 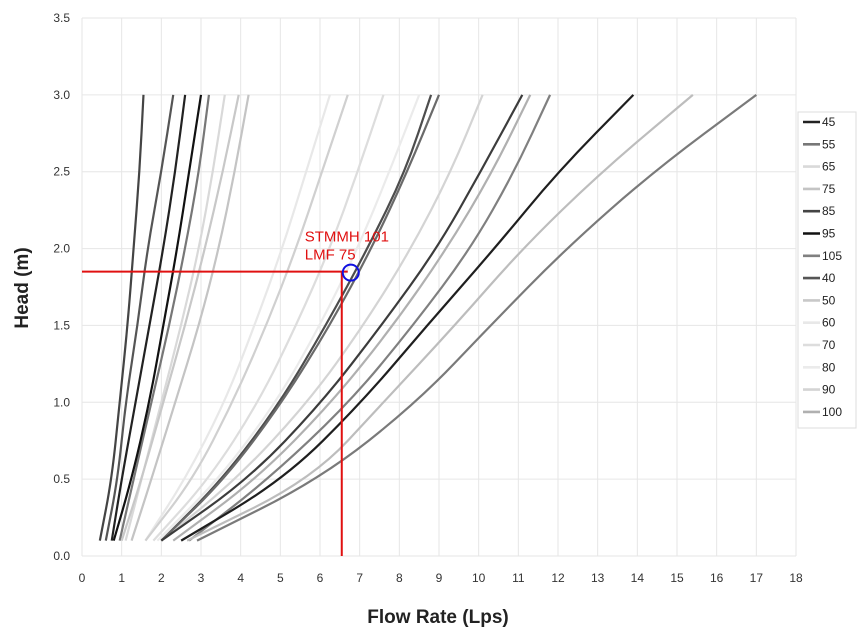 I want to click on x-tick-label: 18, so click(x=796, y=578).